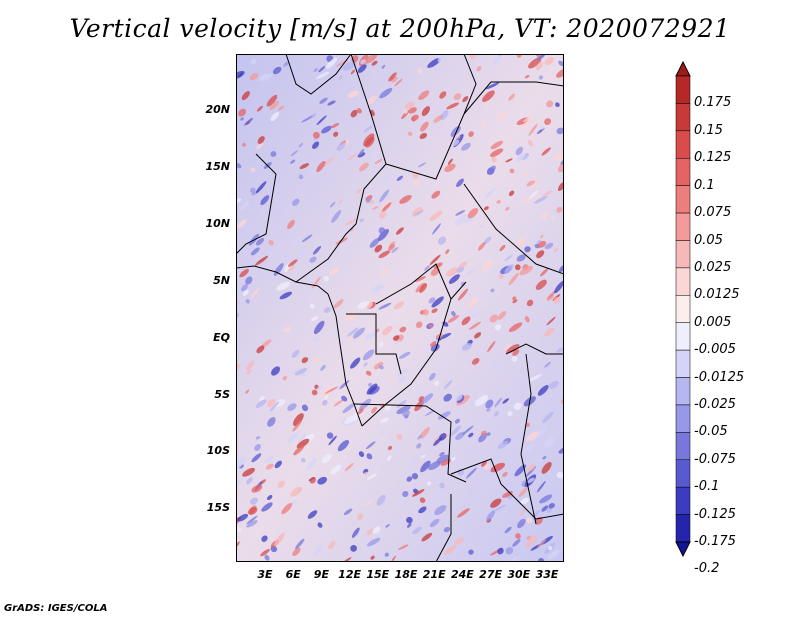 The image size is (800, 618). What do you see at coordinates (713, 322) in the screenshot?
I see `colorbar-label: 0.005` at bounding box center [713, 322].